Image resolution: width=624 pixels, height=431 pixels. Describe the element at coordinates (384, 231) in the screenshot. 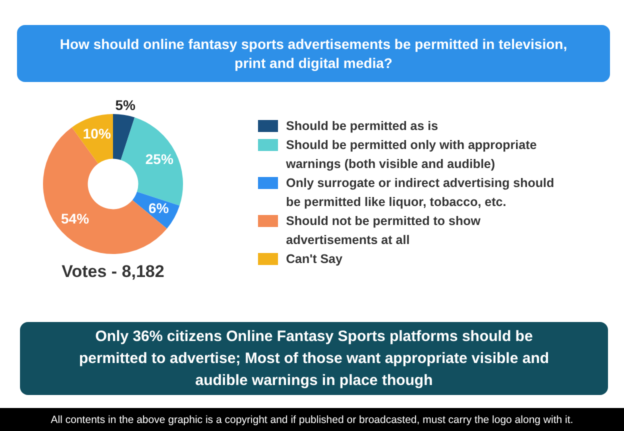

I see `legend-label: Should not be permitted to show advertisements at all` at that location.